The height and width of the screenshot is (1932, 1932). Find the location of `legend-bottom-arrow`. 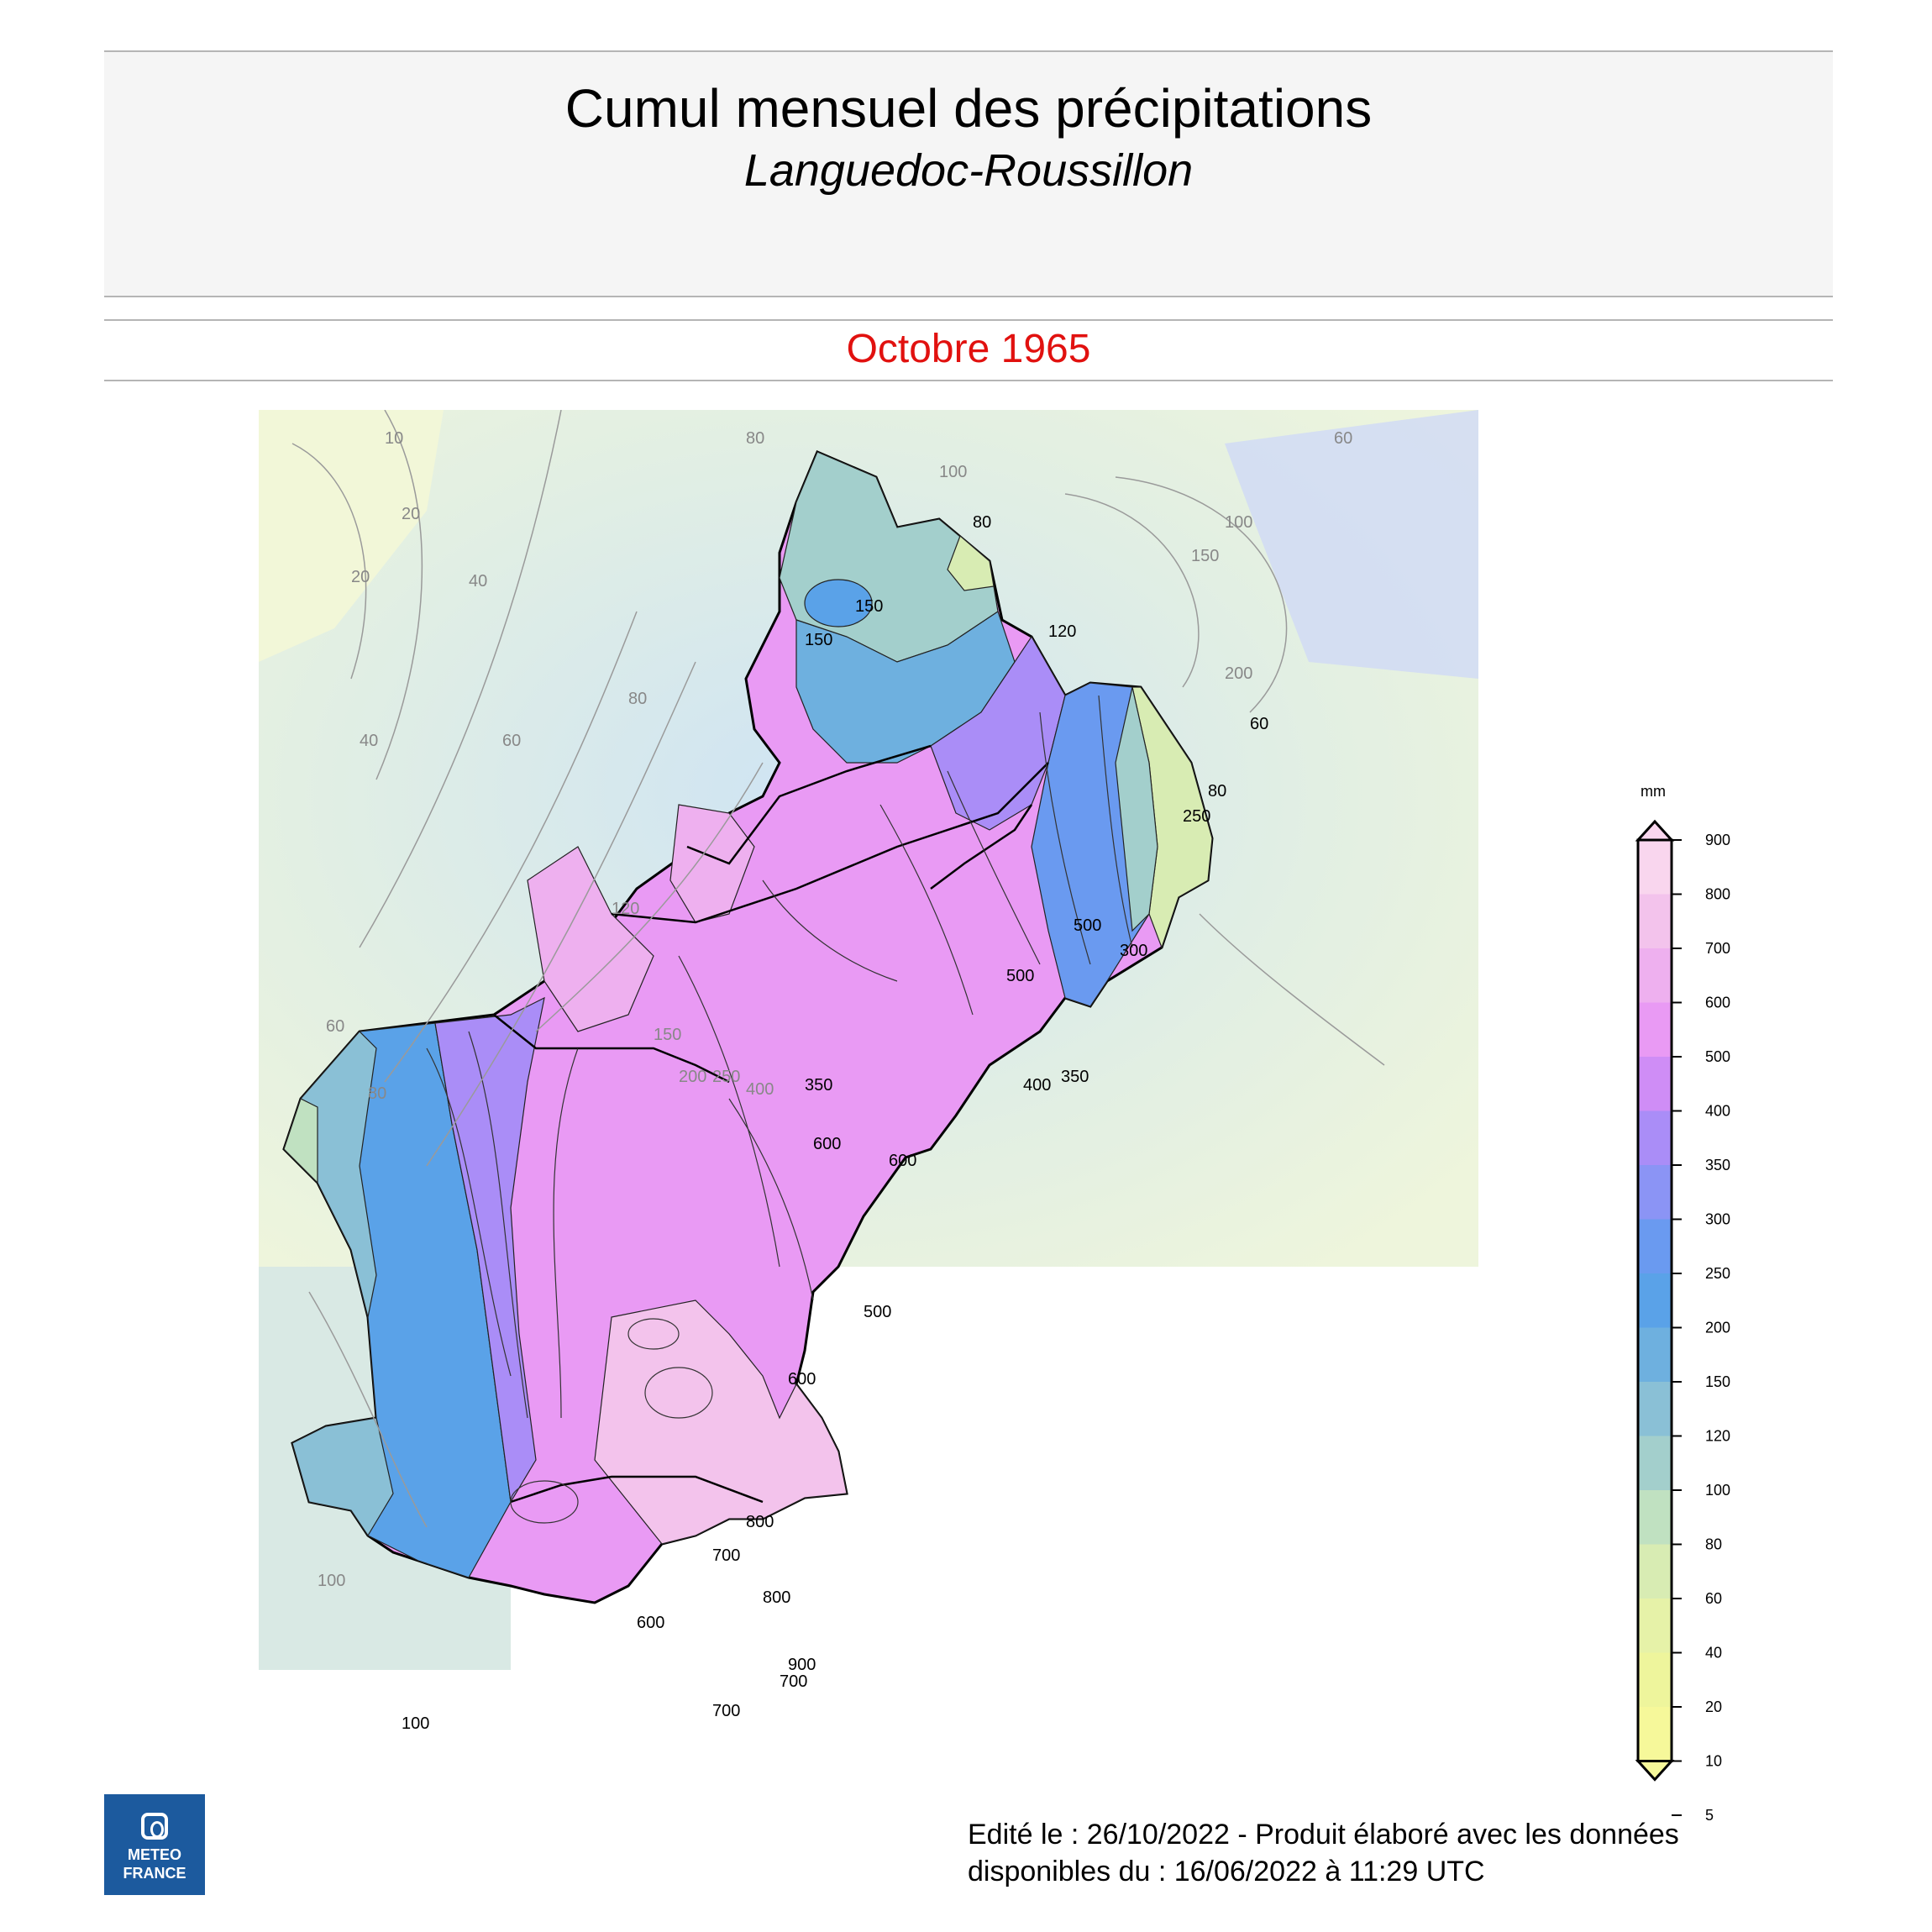

legend-bottom-arrow is located at coordinates (1655, 1771).